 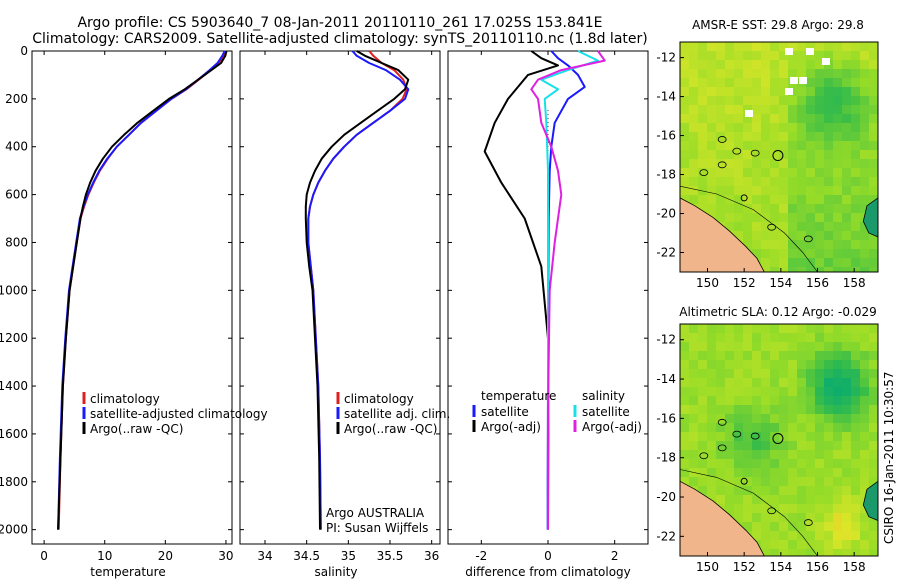 What do you see at coordinates (125, 399) in the screenshot?
I see `legend-label-climatology: climatology` at bounding box center [125, 399].